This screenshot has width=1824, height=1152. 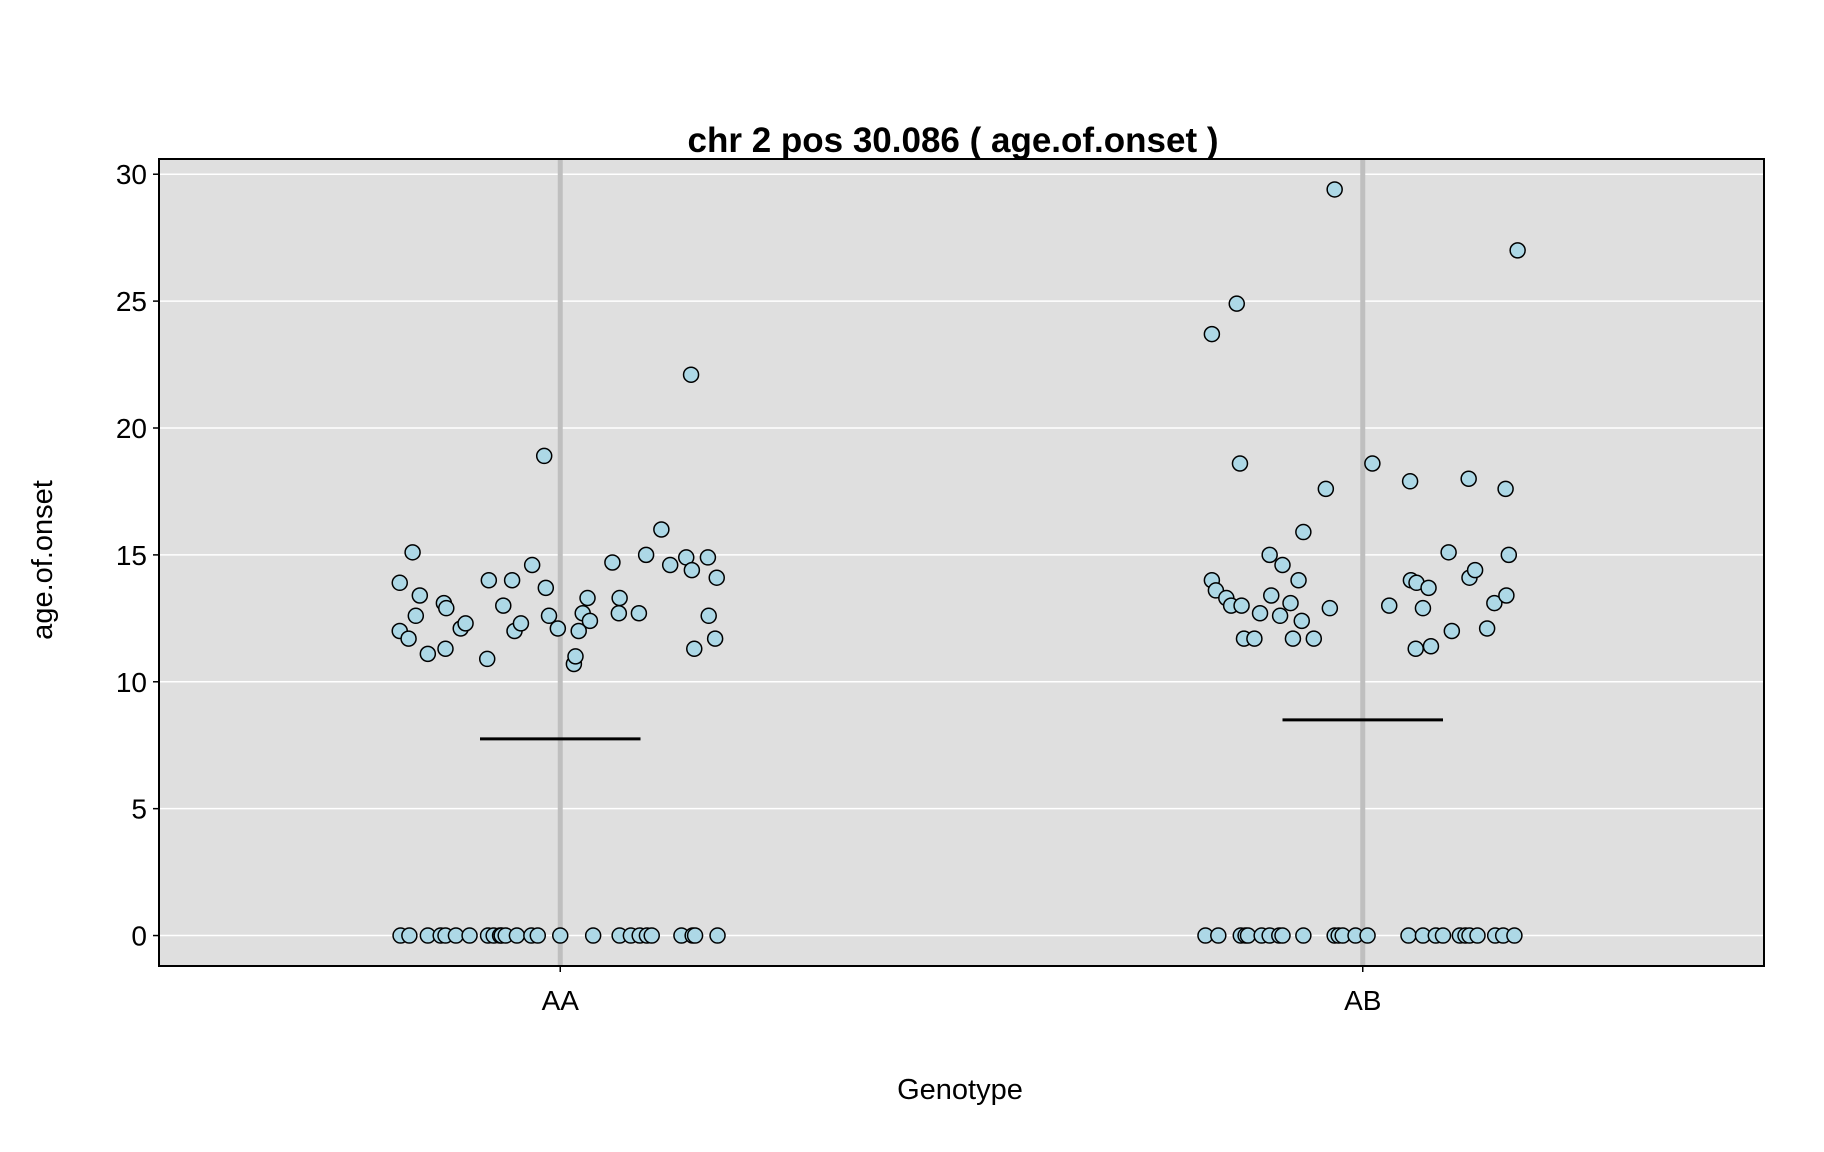 I want to click on y-tick-label: 5, so click(x=139, y=809).